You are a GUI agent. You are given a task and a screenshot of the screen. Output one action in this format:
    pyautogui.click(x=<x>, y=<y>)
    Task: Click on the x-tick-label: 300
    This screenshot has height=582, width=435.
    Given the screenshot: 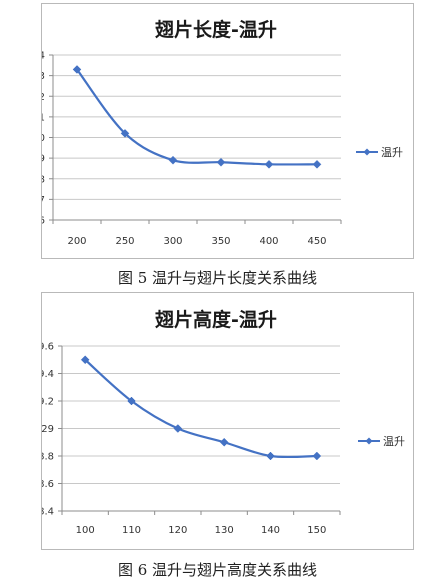 What is the action you would take?
    pyautogui.click(x=172, y=241)
    